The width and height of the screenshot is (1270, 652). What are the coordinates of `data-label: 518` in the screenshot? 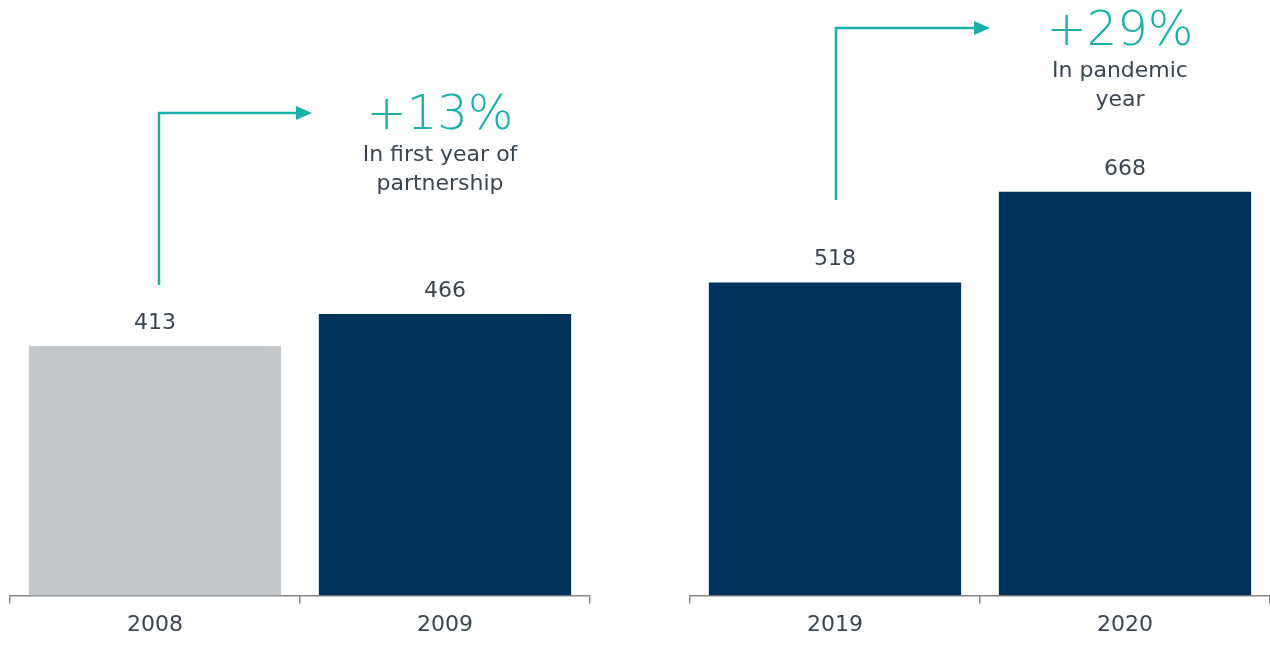 It's located at (835, 258).